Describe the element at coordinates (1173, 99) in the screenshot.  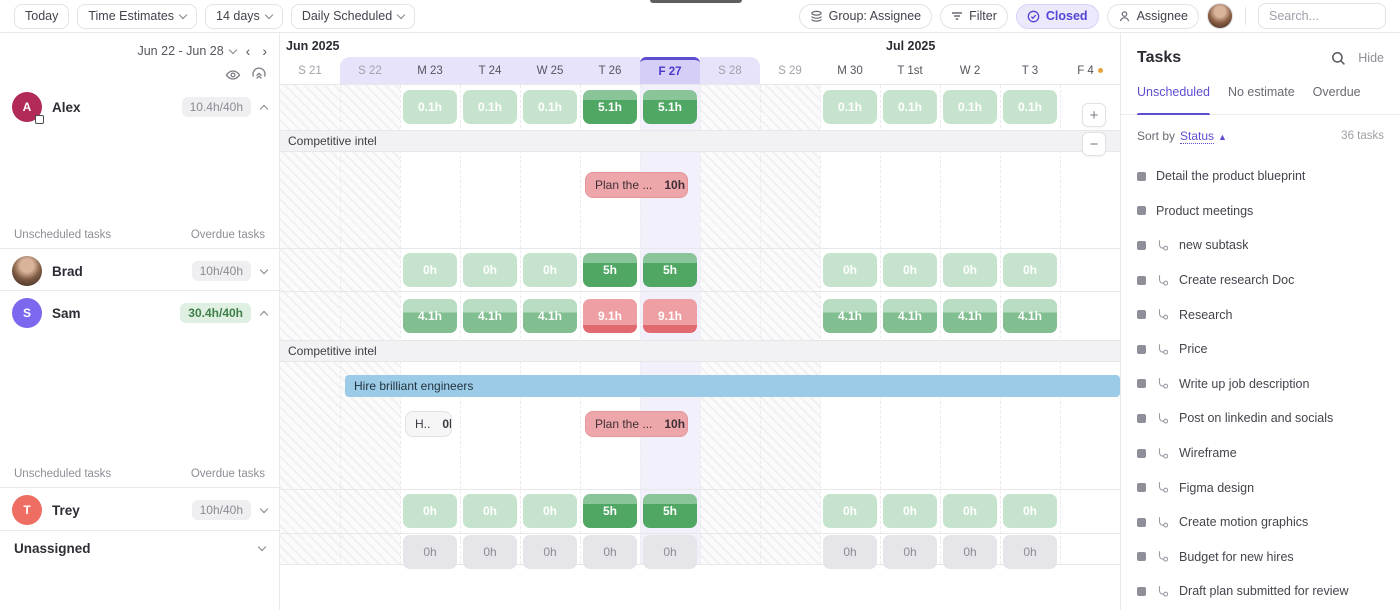
I see `tab-unscheduled: Unscheduled` at that location.